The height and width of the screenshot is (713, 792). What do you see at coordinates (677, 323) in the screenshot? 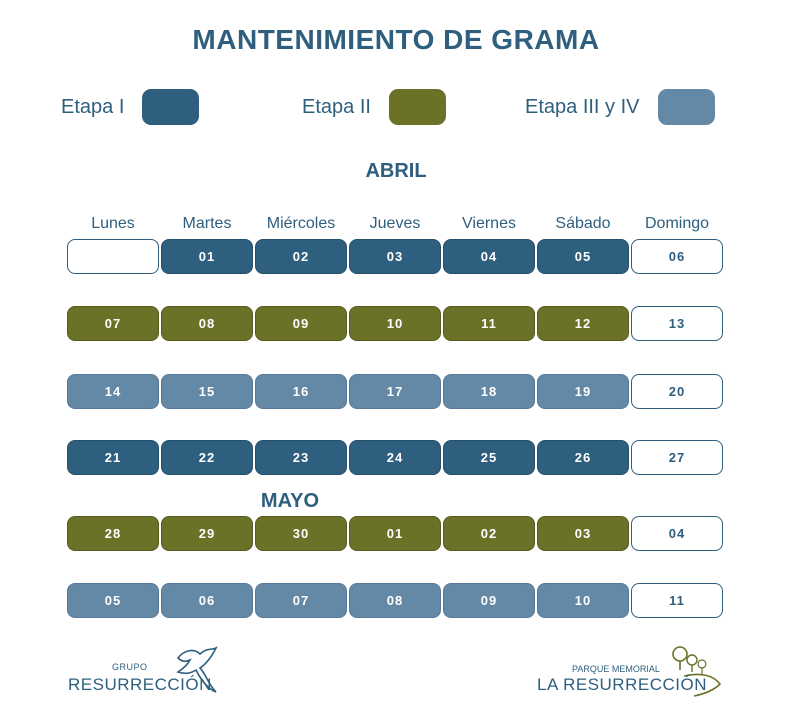
I see `calendar-day-cell: 13` at bounding box center [677, 323].